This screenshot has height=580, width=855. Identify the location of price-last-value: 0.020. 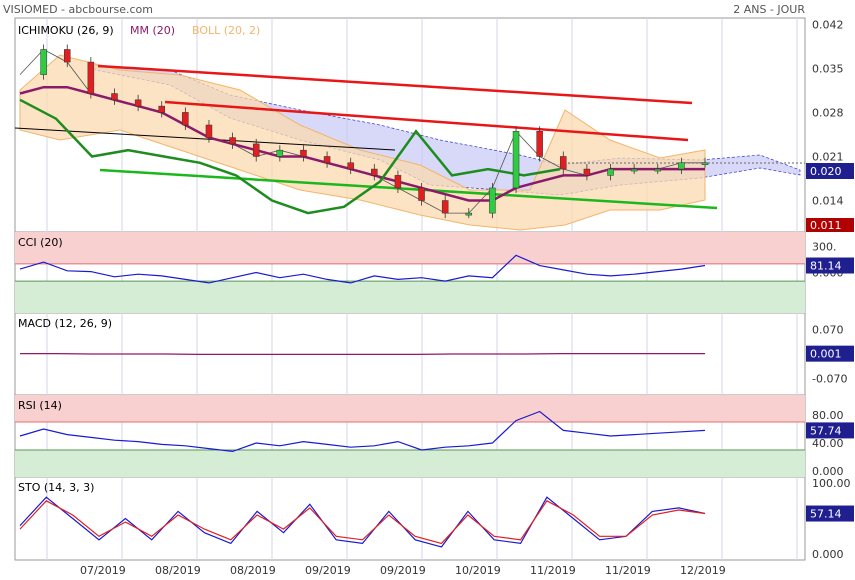
(826, 171).